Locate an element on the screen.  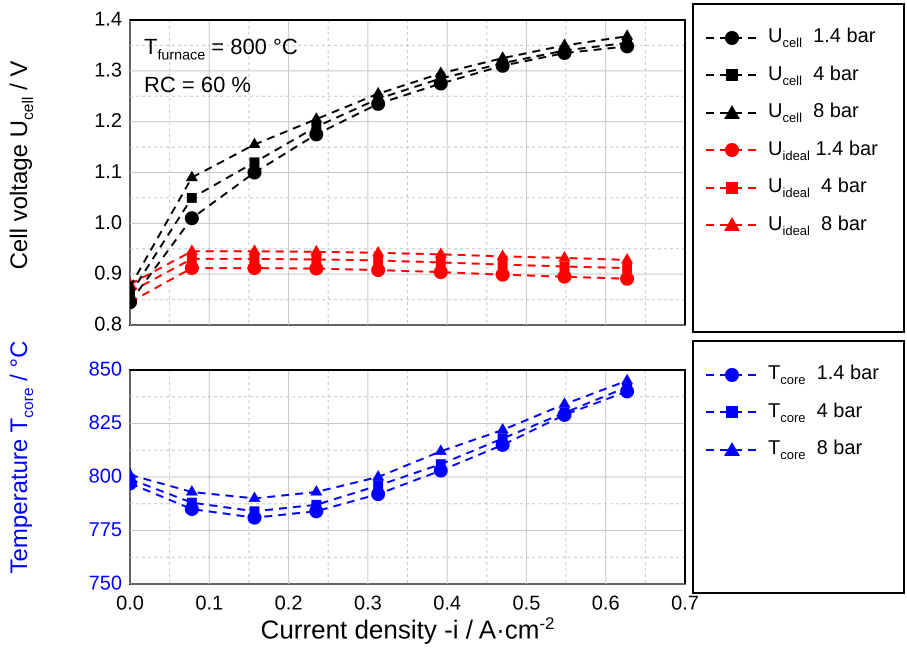
legend-label: T$_{core}$ 4 bar is located at coordinates (815, 412).